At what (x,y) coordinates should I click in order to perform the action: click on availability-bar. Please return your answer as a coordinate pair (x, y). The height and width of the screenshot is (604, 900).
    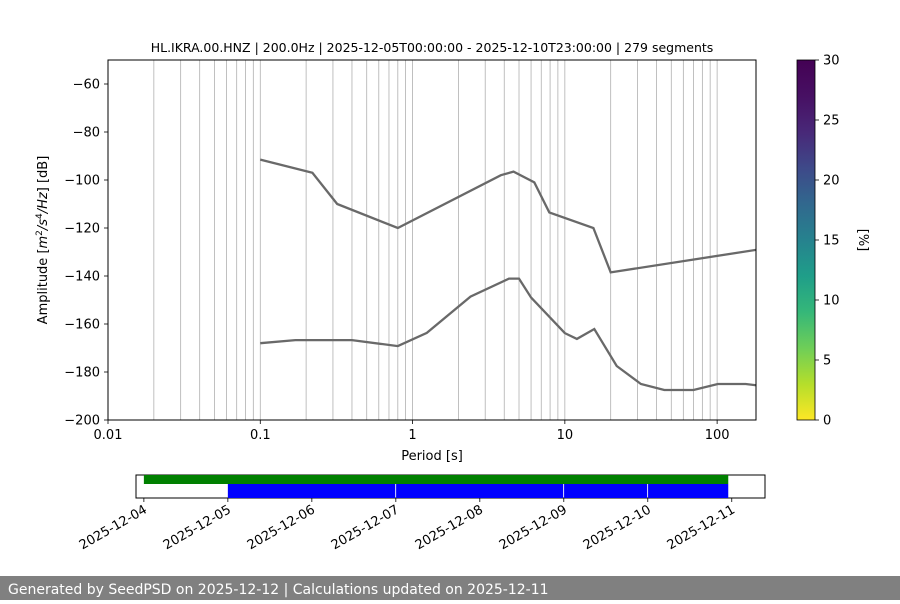
    Looking at the image, I should click on (436, 479).